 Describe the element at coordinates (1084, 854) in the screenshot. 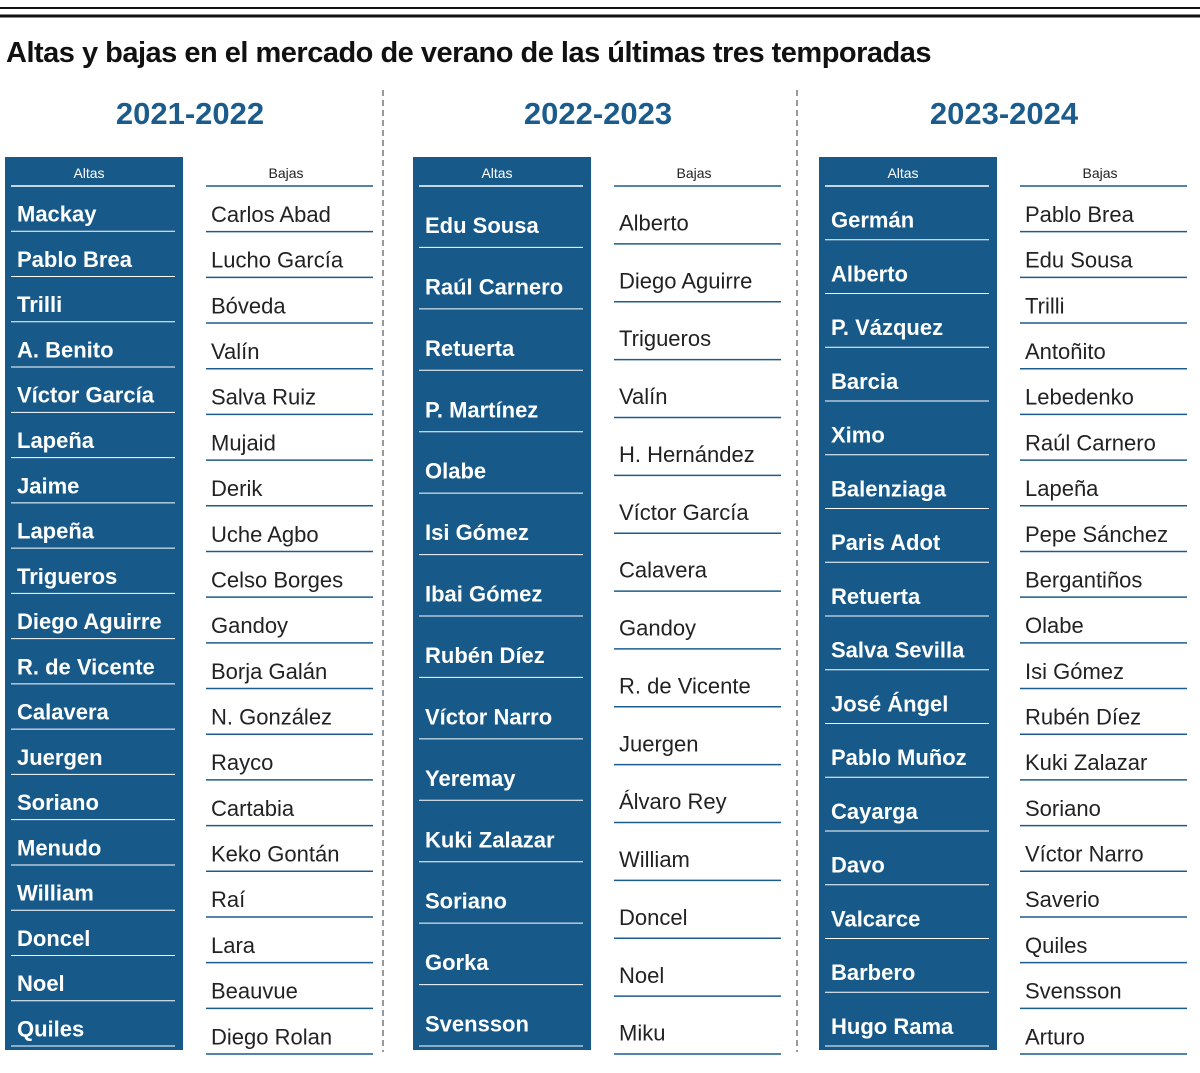

I see `baja-name: Víctor Narro` at that location.